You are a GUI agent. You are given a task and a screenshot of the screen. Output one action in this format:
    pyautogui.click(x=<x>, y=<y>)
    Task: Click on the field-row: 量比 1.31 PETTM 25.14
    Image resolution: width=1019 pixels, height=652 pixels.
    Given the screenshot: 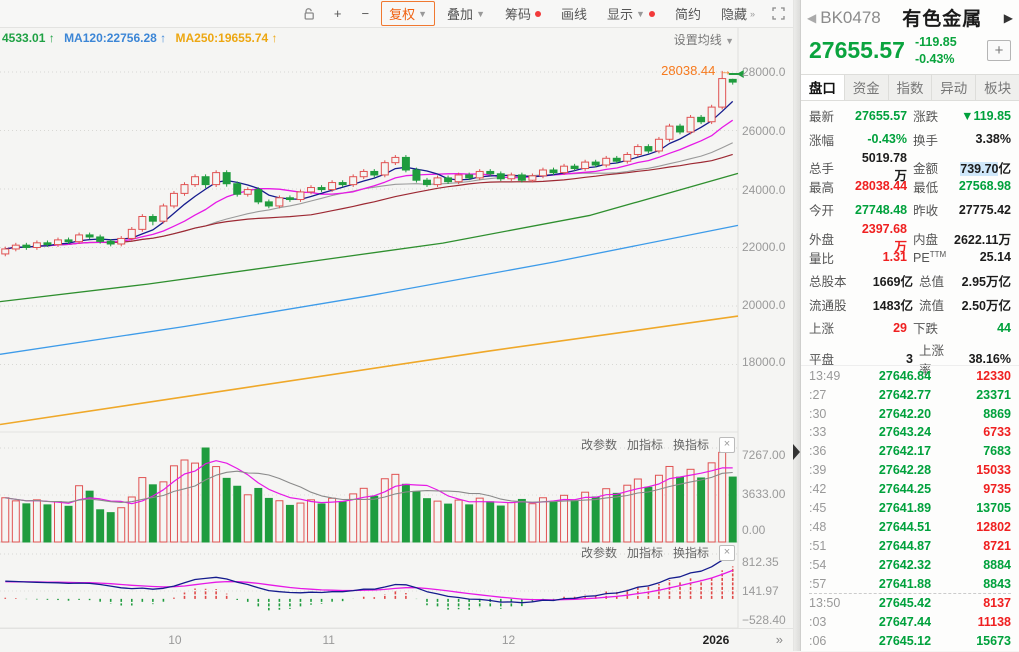 What is the action you would take?
    pyautogui.click(x=910, y=257)
    